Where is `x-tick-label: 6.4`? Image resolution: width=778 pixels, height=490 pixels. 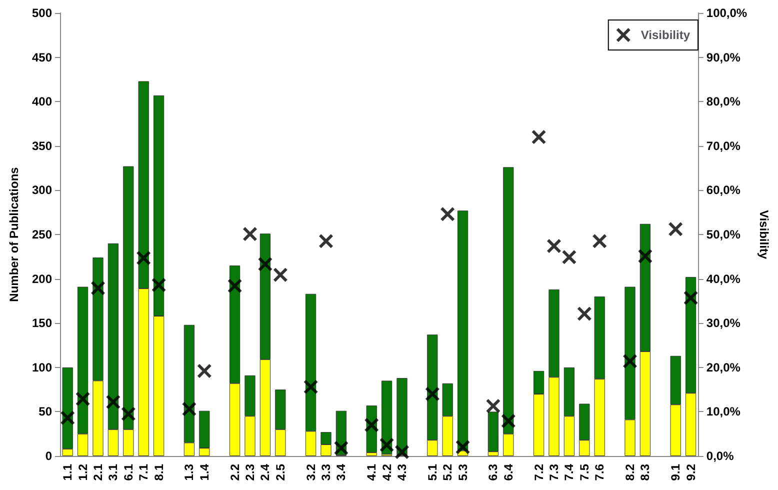 x-tick-label: 6.4 is located at coordinates (508, 472).